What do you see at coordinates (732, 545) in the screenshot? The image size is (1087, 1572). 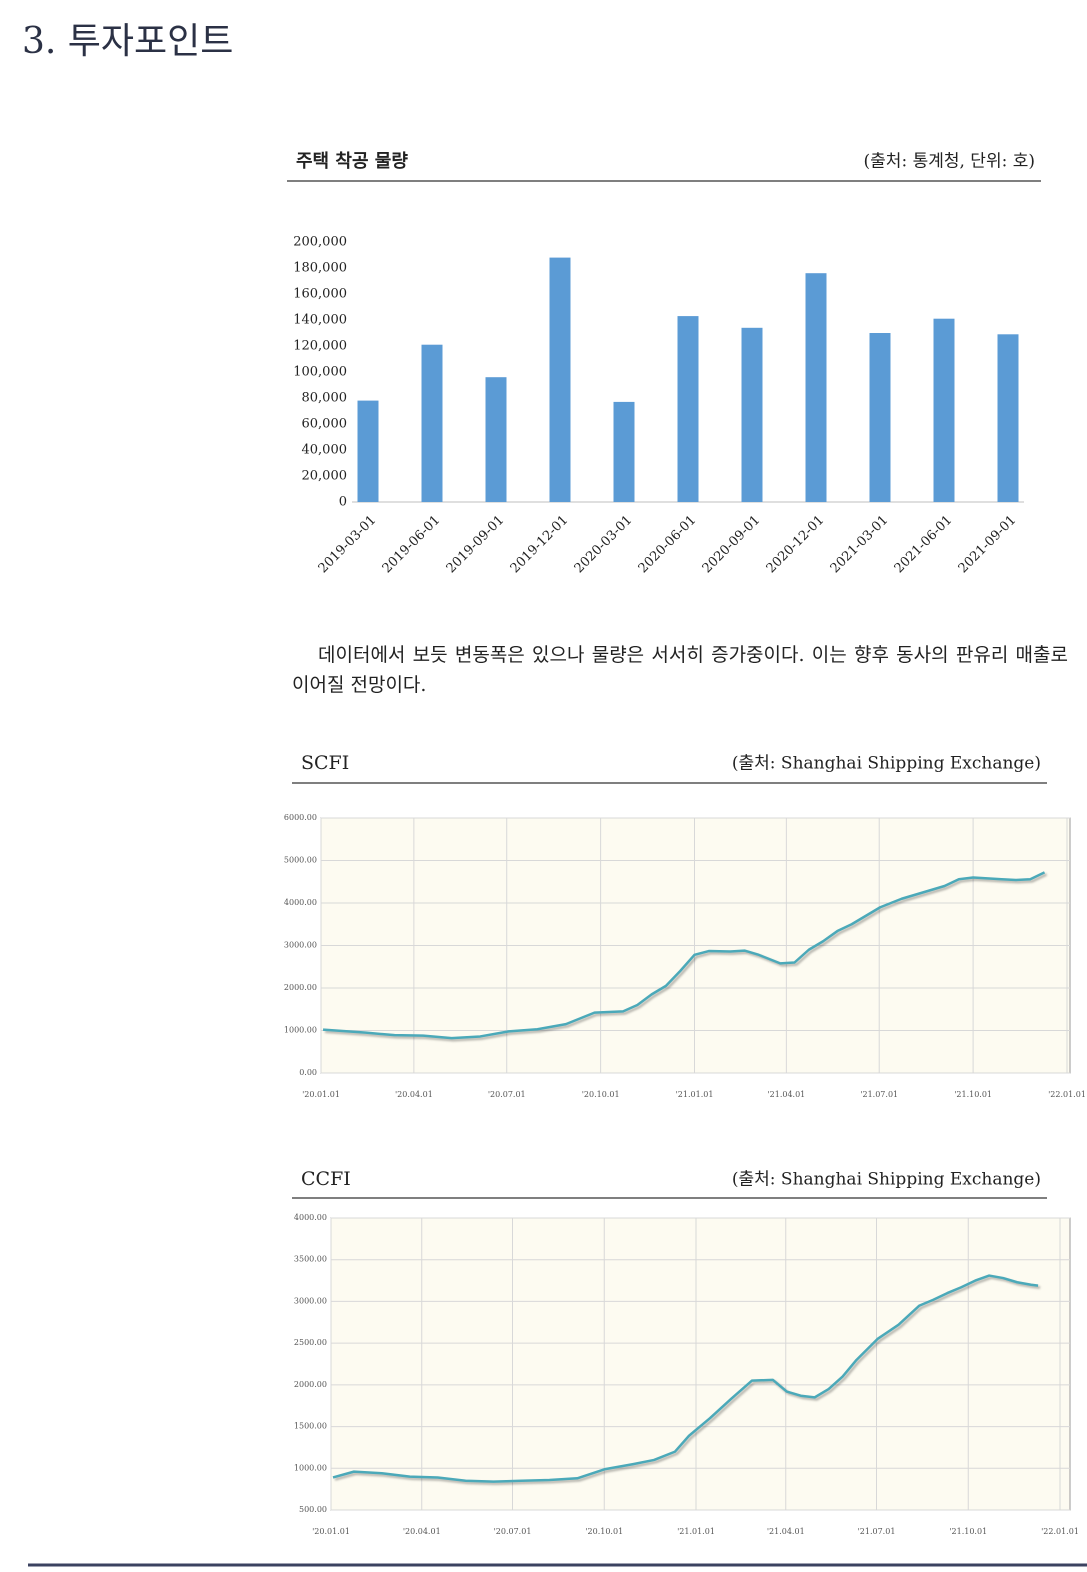 I see `x-tick-label: 2020-09-01` at bounding box center [732, 545].